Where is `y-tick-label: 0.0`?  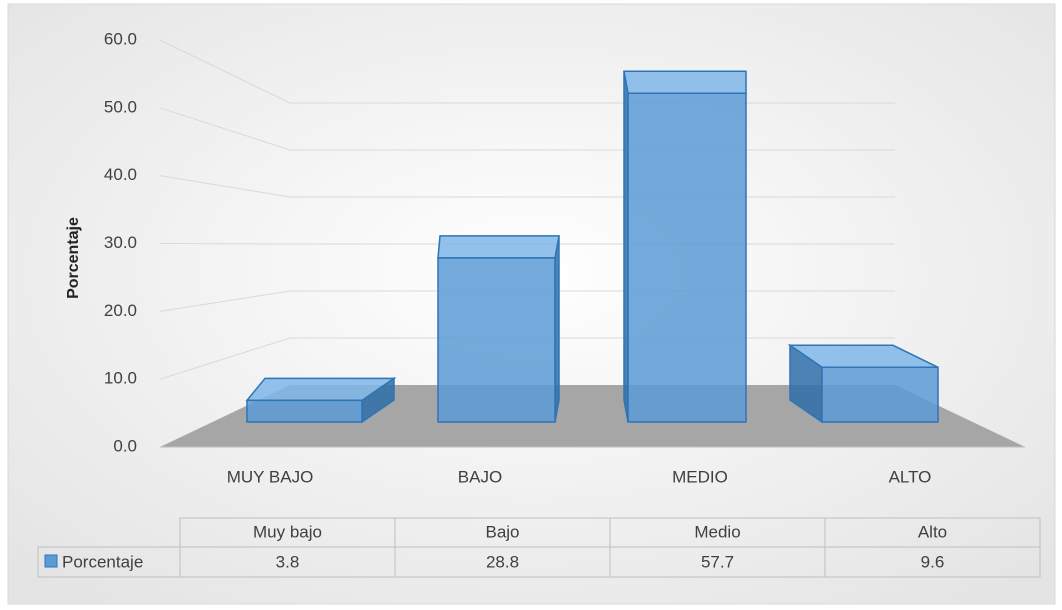
y-tick-label: 0.0 is located at coordinates (125, 445).